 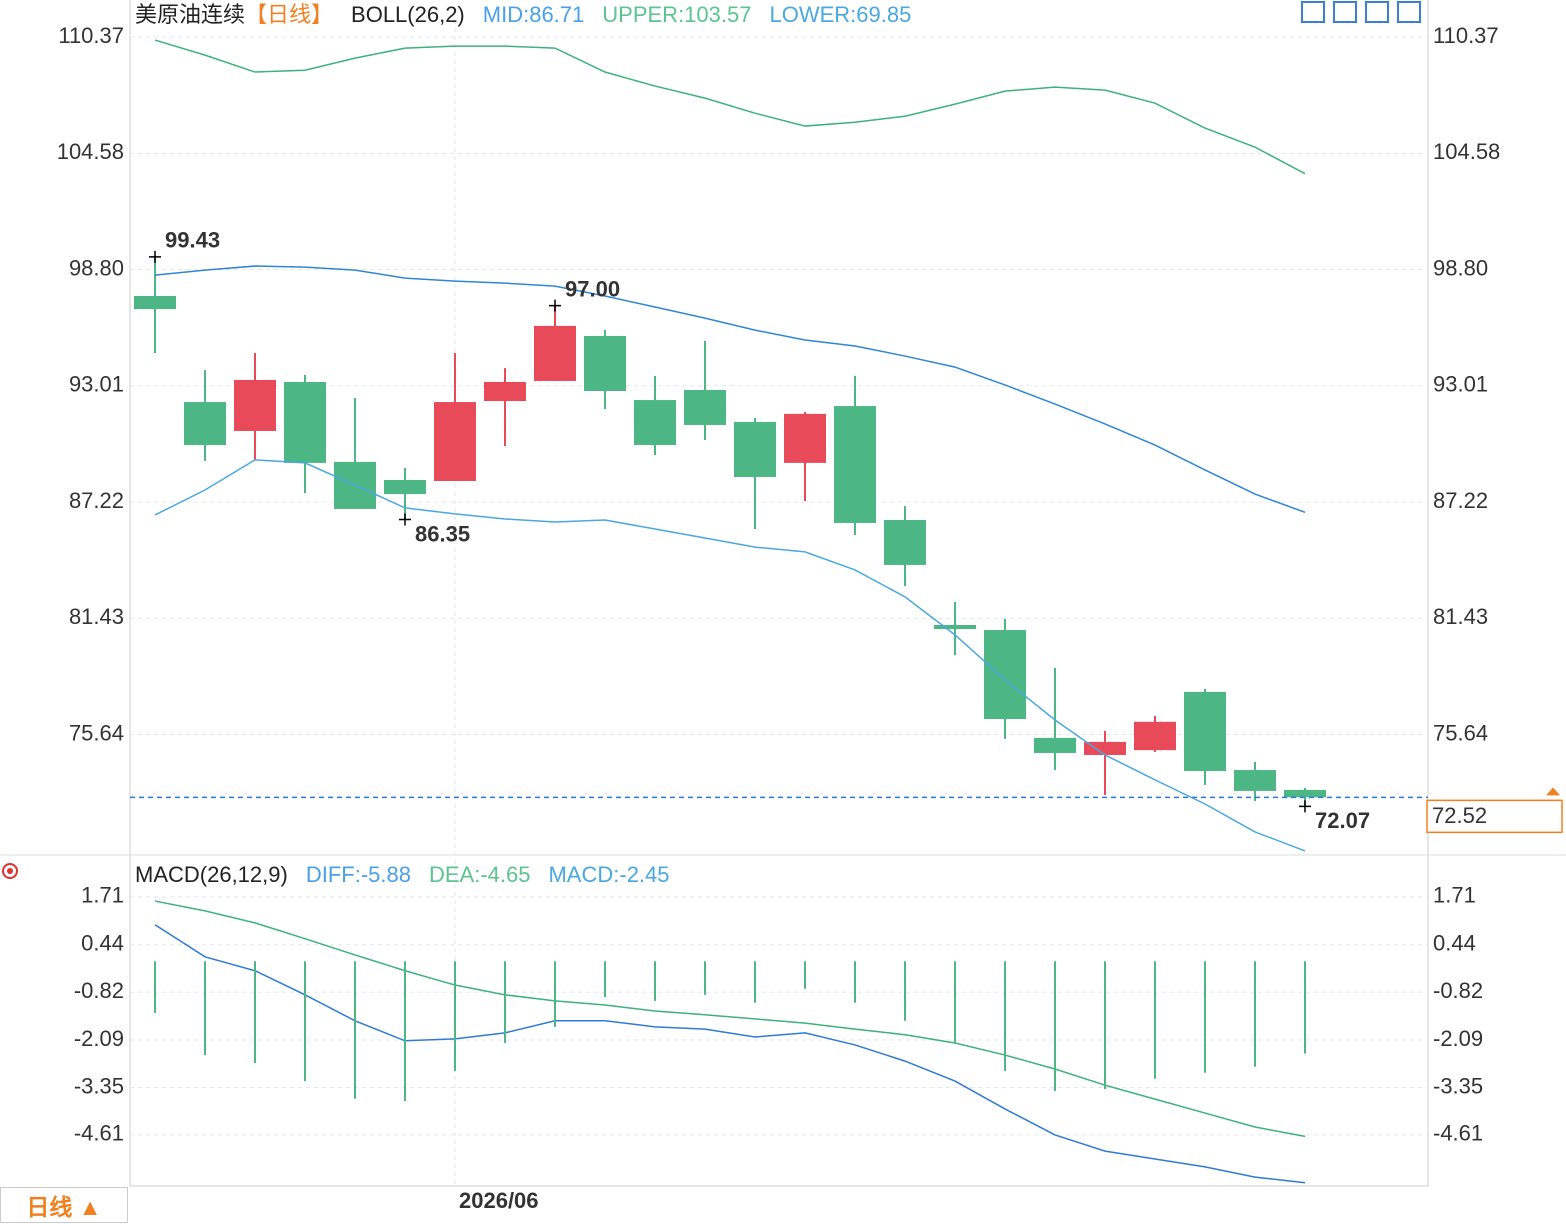 What do you see at coordinates (102, 895) in the screenshot?
I see `y-tick-label: 1.71` at bounding box center [102, 895].